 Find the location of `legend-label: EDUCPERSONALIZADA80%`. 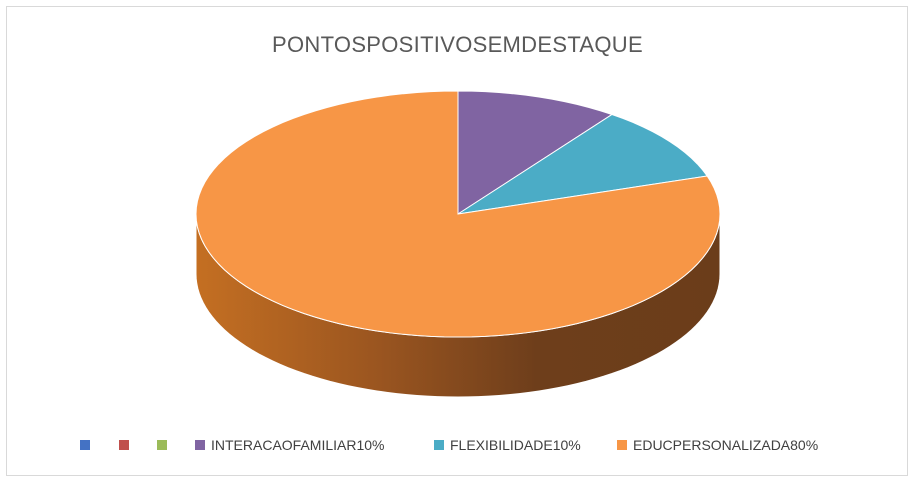

legend-label: EDUCPERSONALIZADA80% is located at coordinates (726, 445).